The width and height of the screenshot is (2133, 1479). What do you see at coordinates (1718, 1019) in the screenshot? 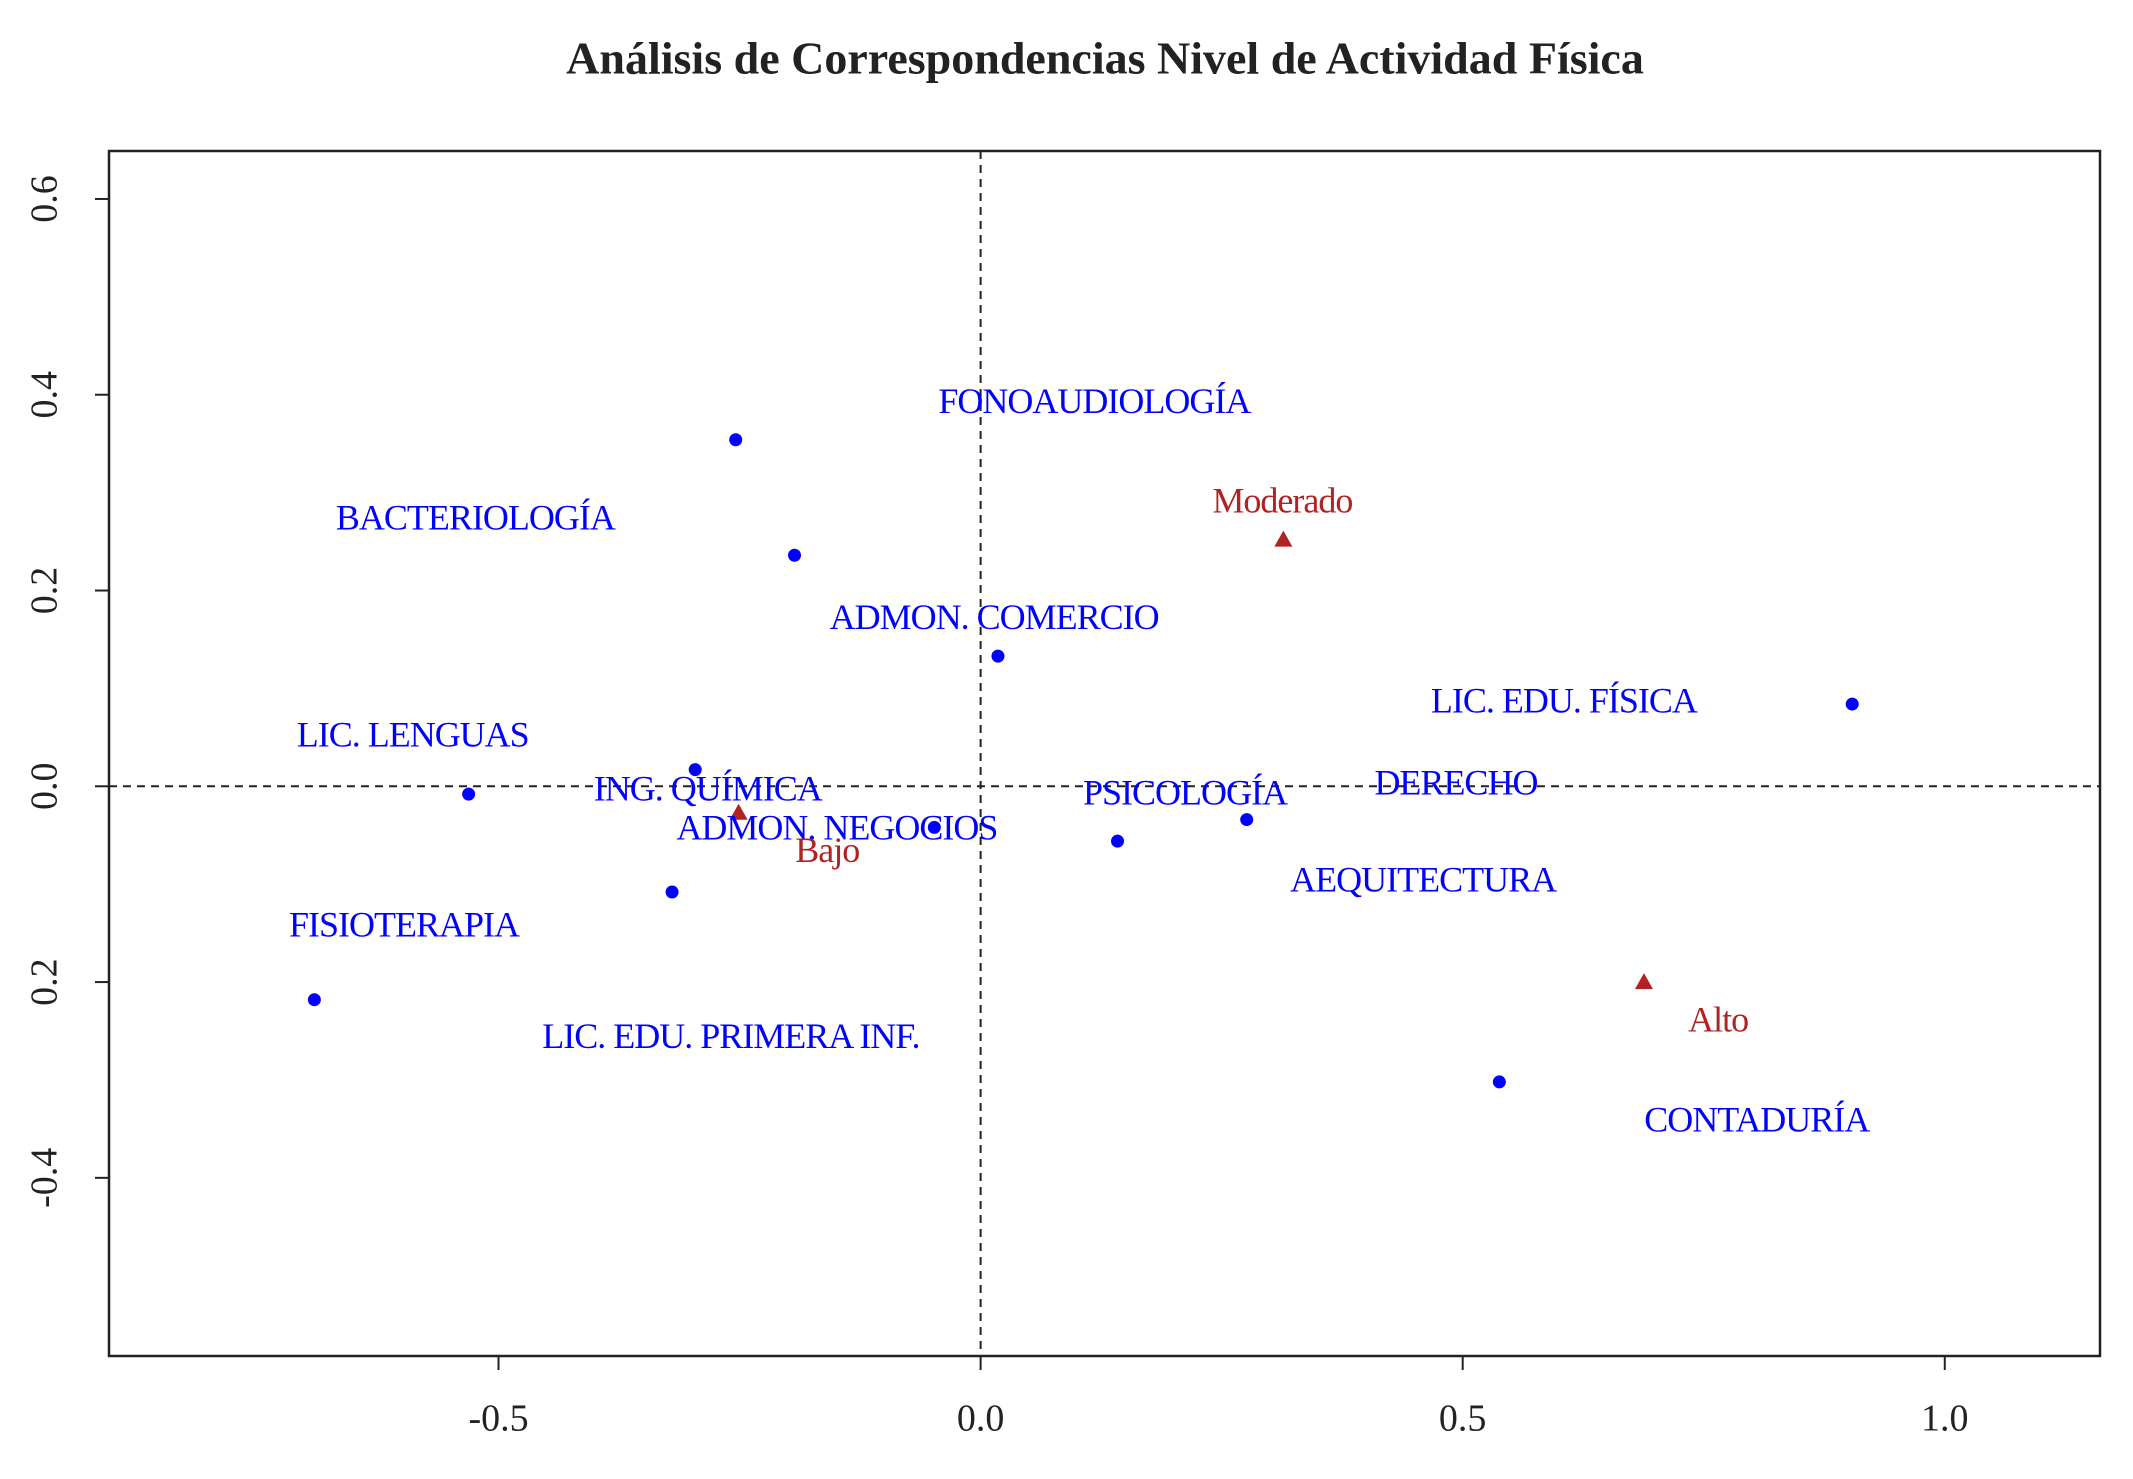
I see `point-label: Alto` at bounding box center [1718, 1019].